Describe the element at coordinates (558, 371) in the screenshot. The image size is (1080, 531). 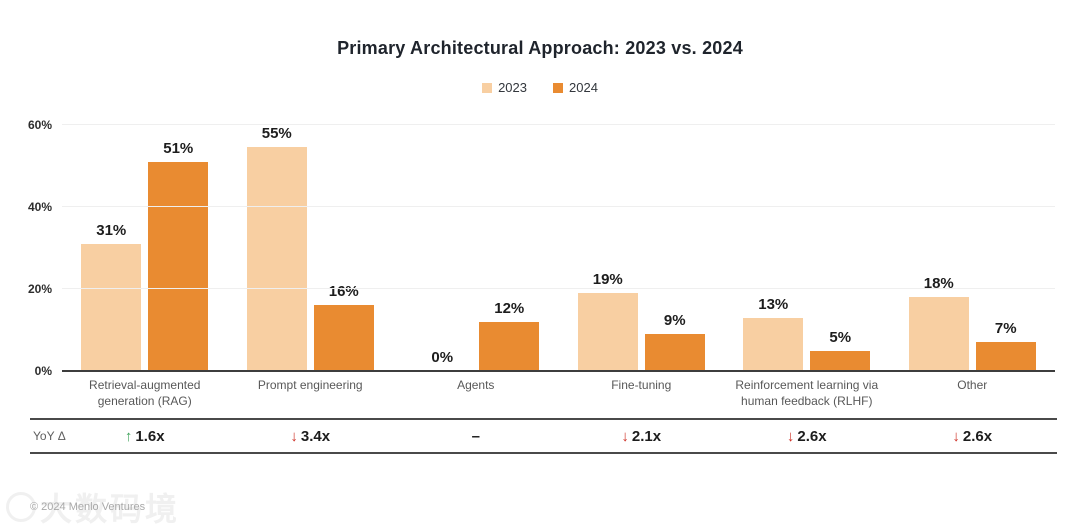
I see `x-axis-line` at that location.